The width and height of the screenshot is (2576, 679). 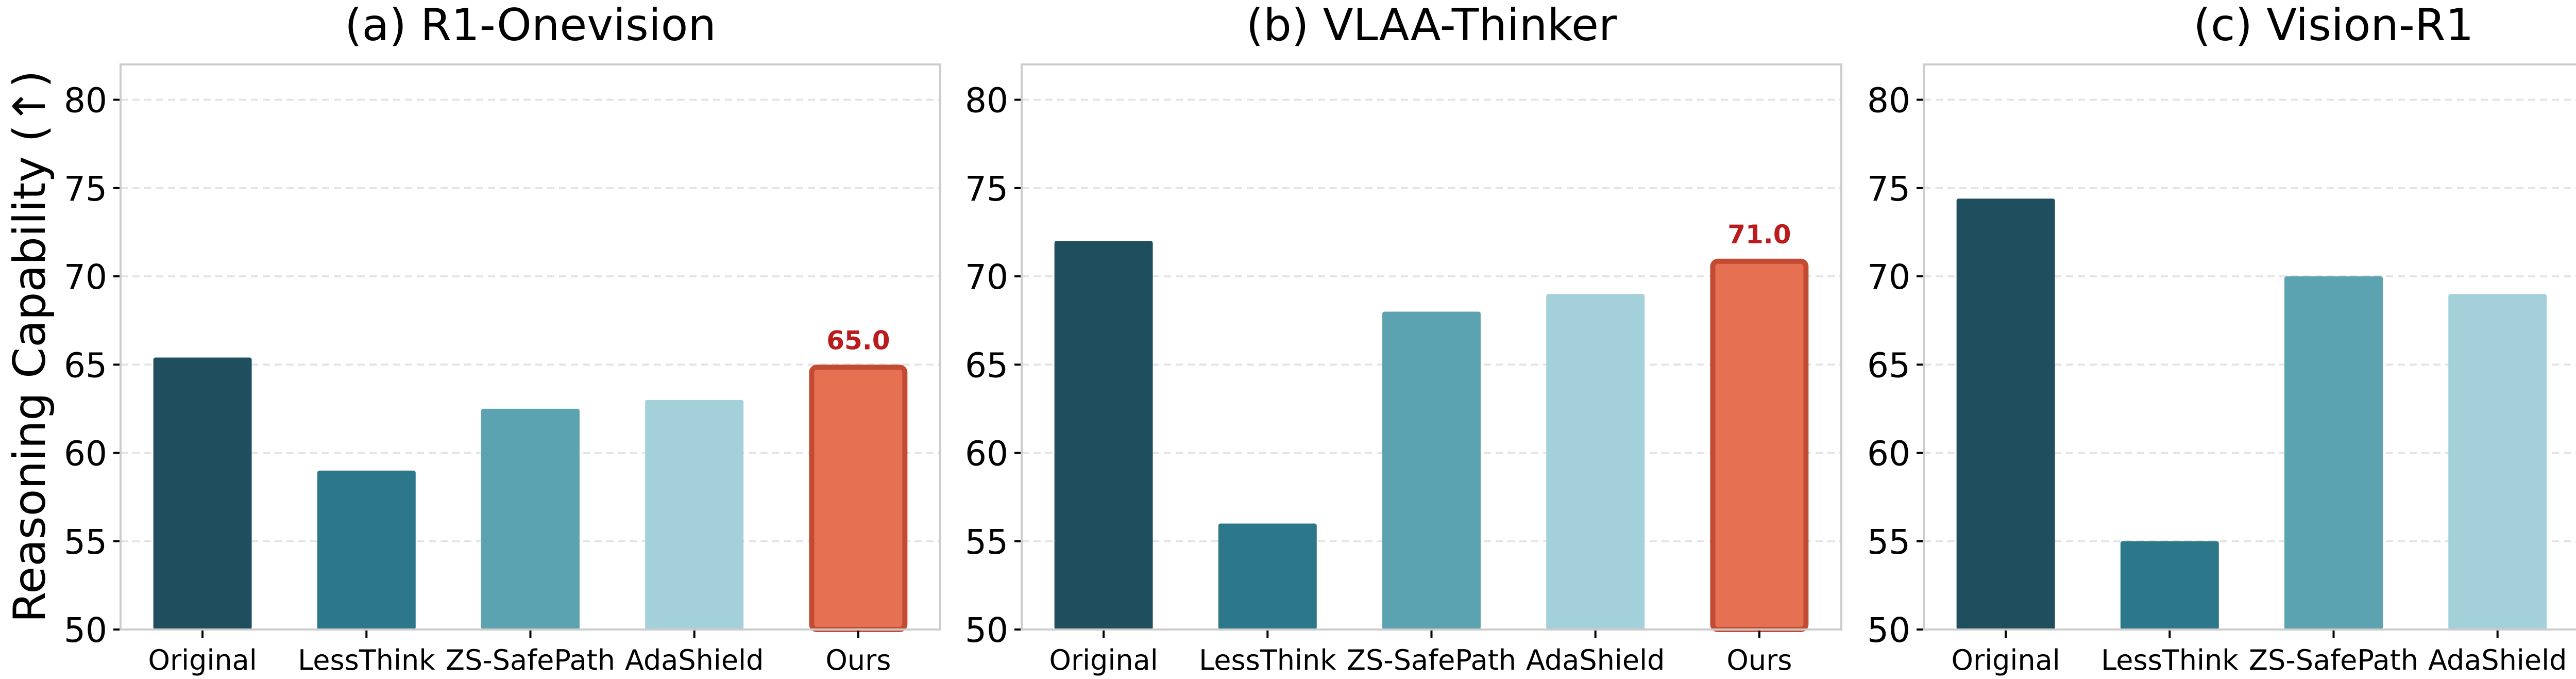 I want to click on panel-title: (c) Vision-R1, so click(x=2334, y=25).